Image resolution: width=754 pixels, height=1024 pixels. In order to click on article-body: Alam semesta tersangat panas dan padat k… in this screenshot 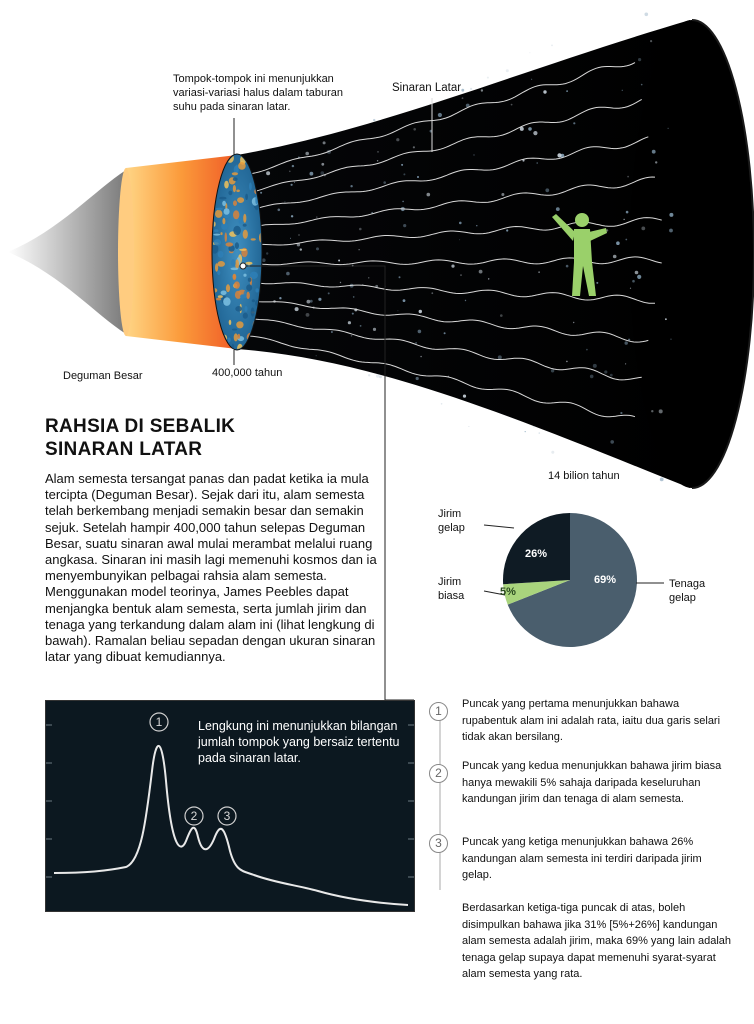, I will do `click(211, 568)`.